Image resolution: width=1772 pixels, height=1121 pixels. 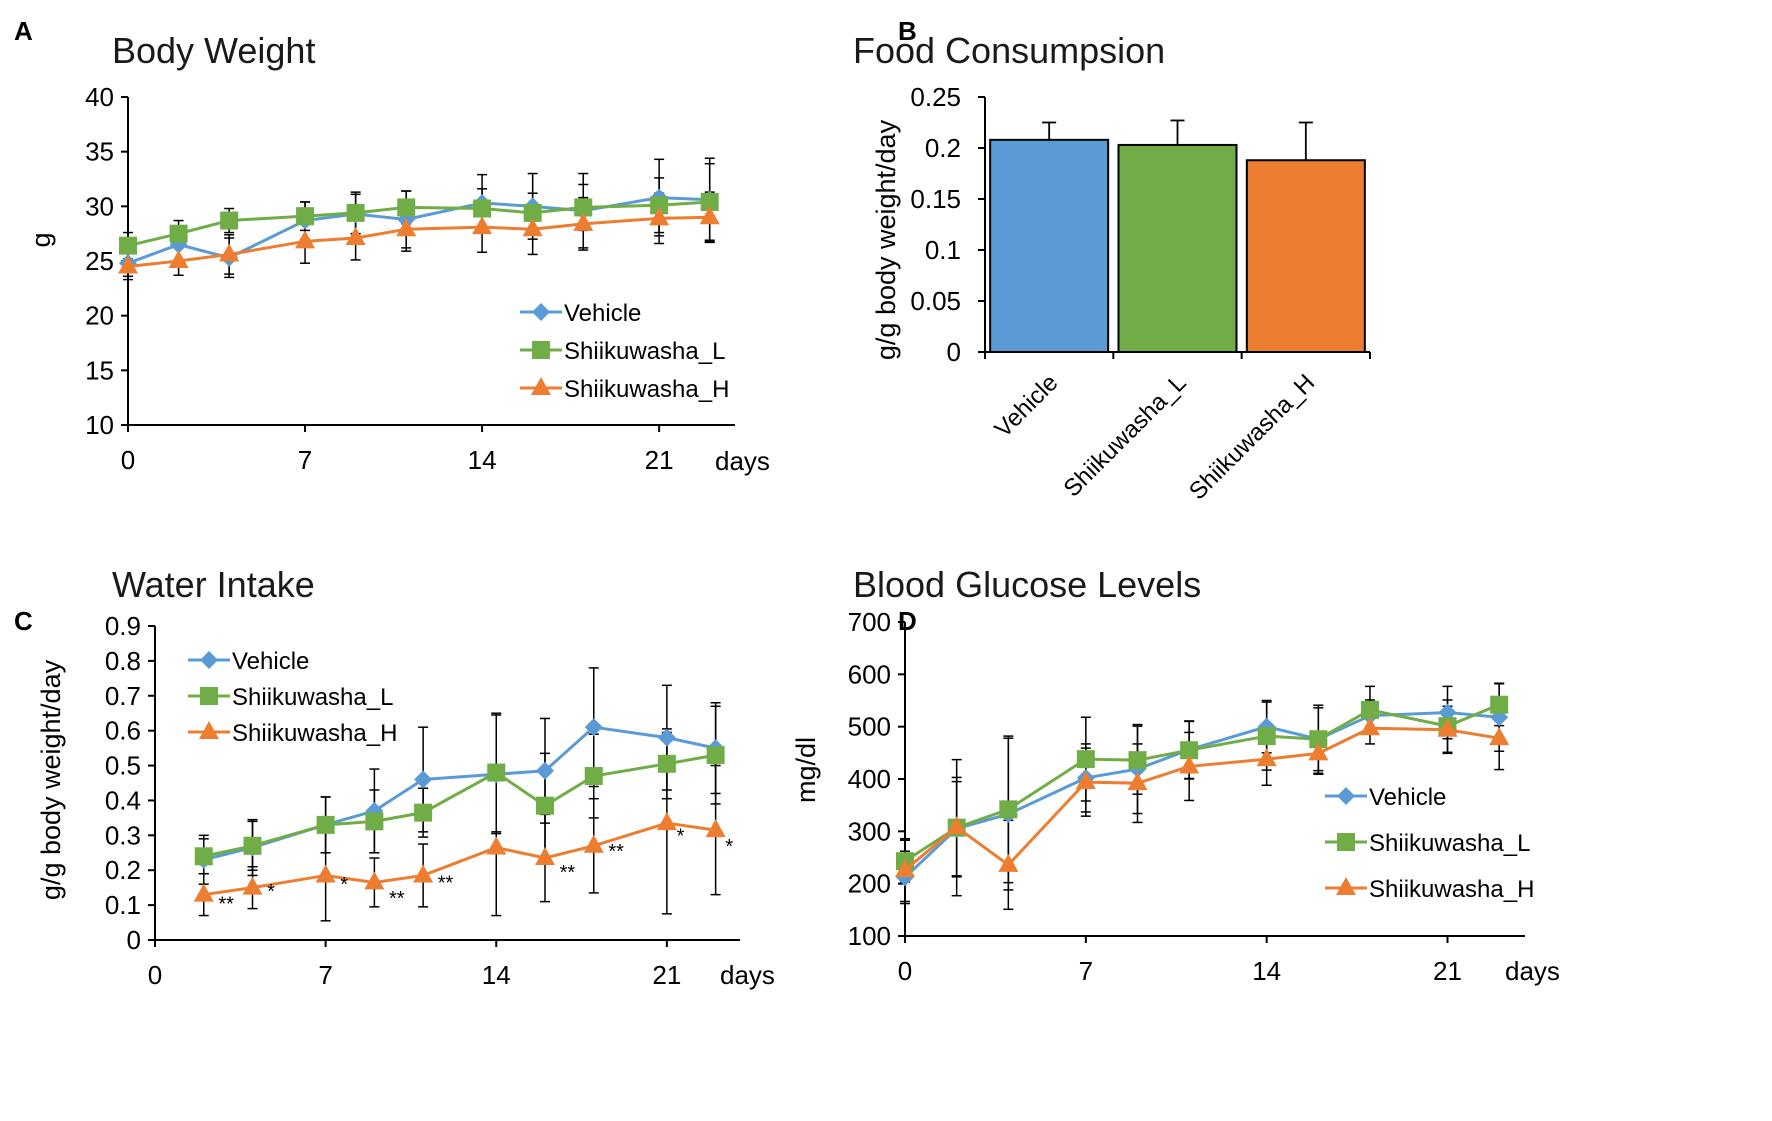 What do you see at coordinates (659, 460) in the screenshot?
I see `x-tick-label: 21` at bounding box center [659, 460].